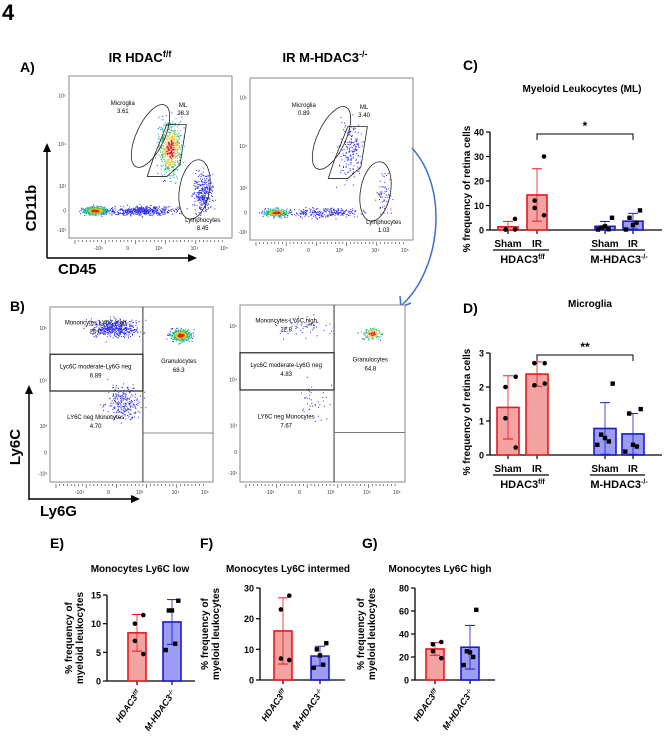 Image resolution: width=669 pixels, height=739 pixels. What do you see at coordinates (404, 589) in the screenshot?
I see `y-tick-label: 80` at bounding box center [404, 589].